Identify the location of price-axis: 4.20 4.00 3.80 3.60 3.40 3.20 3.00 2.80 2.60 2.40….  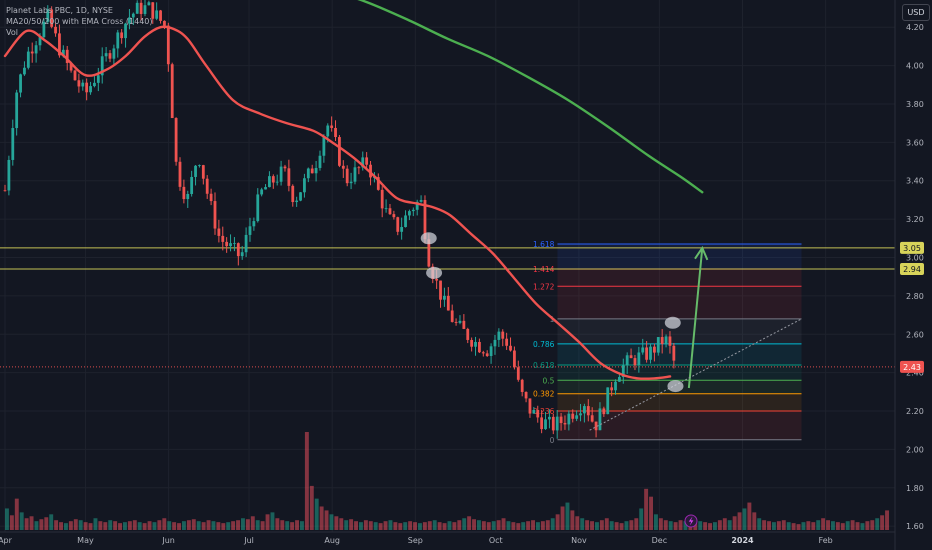
(913, 275).